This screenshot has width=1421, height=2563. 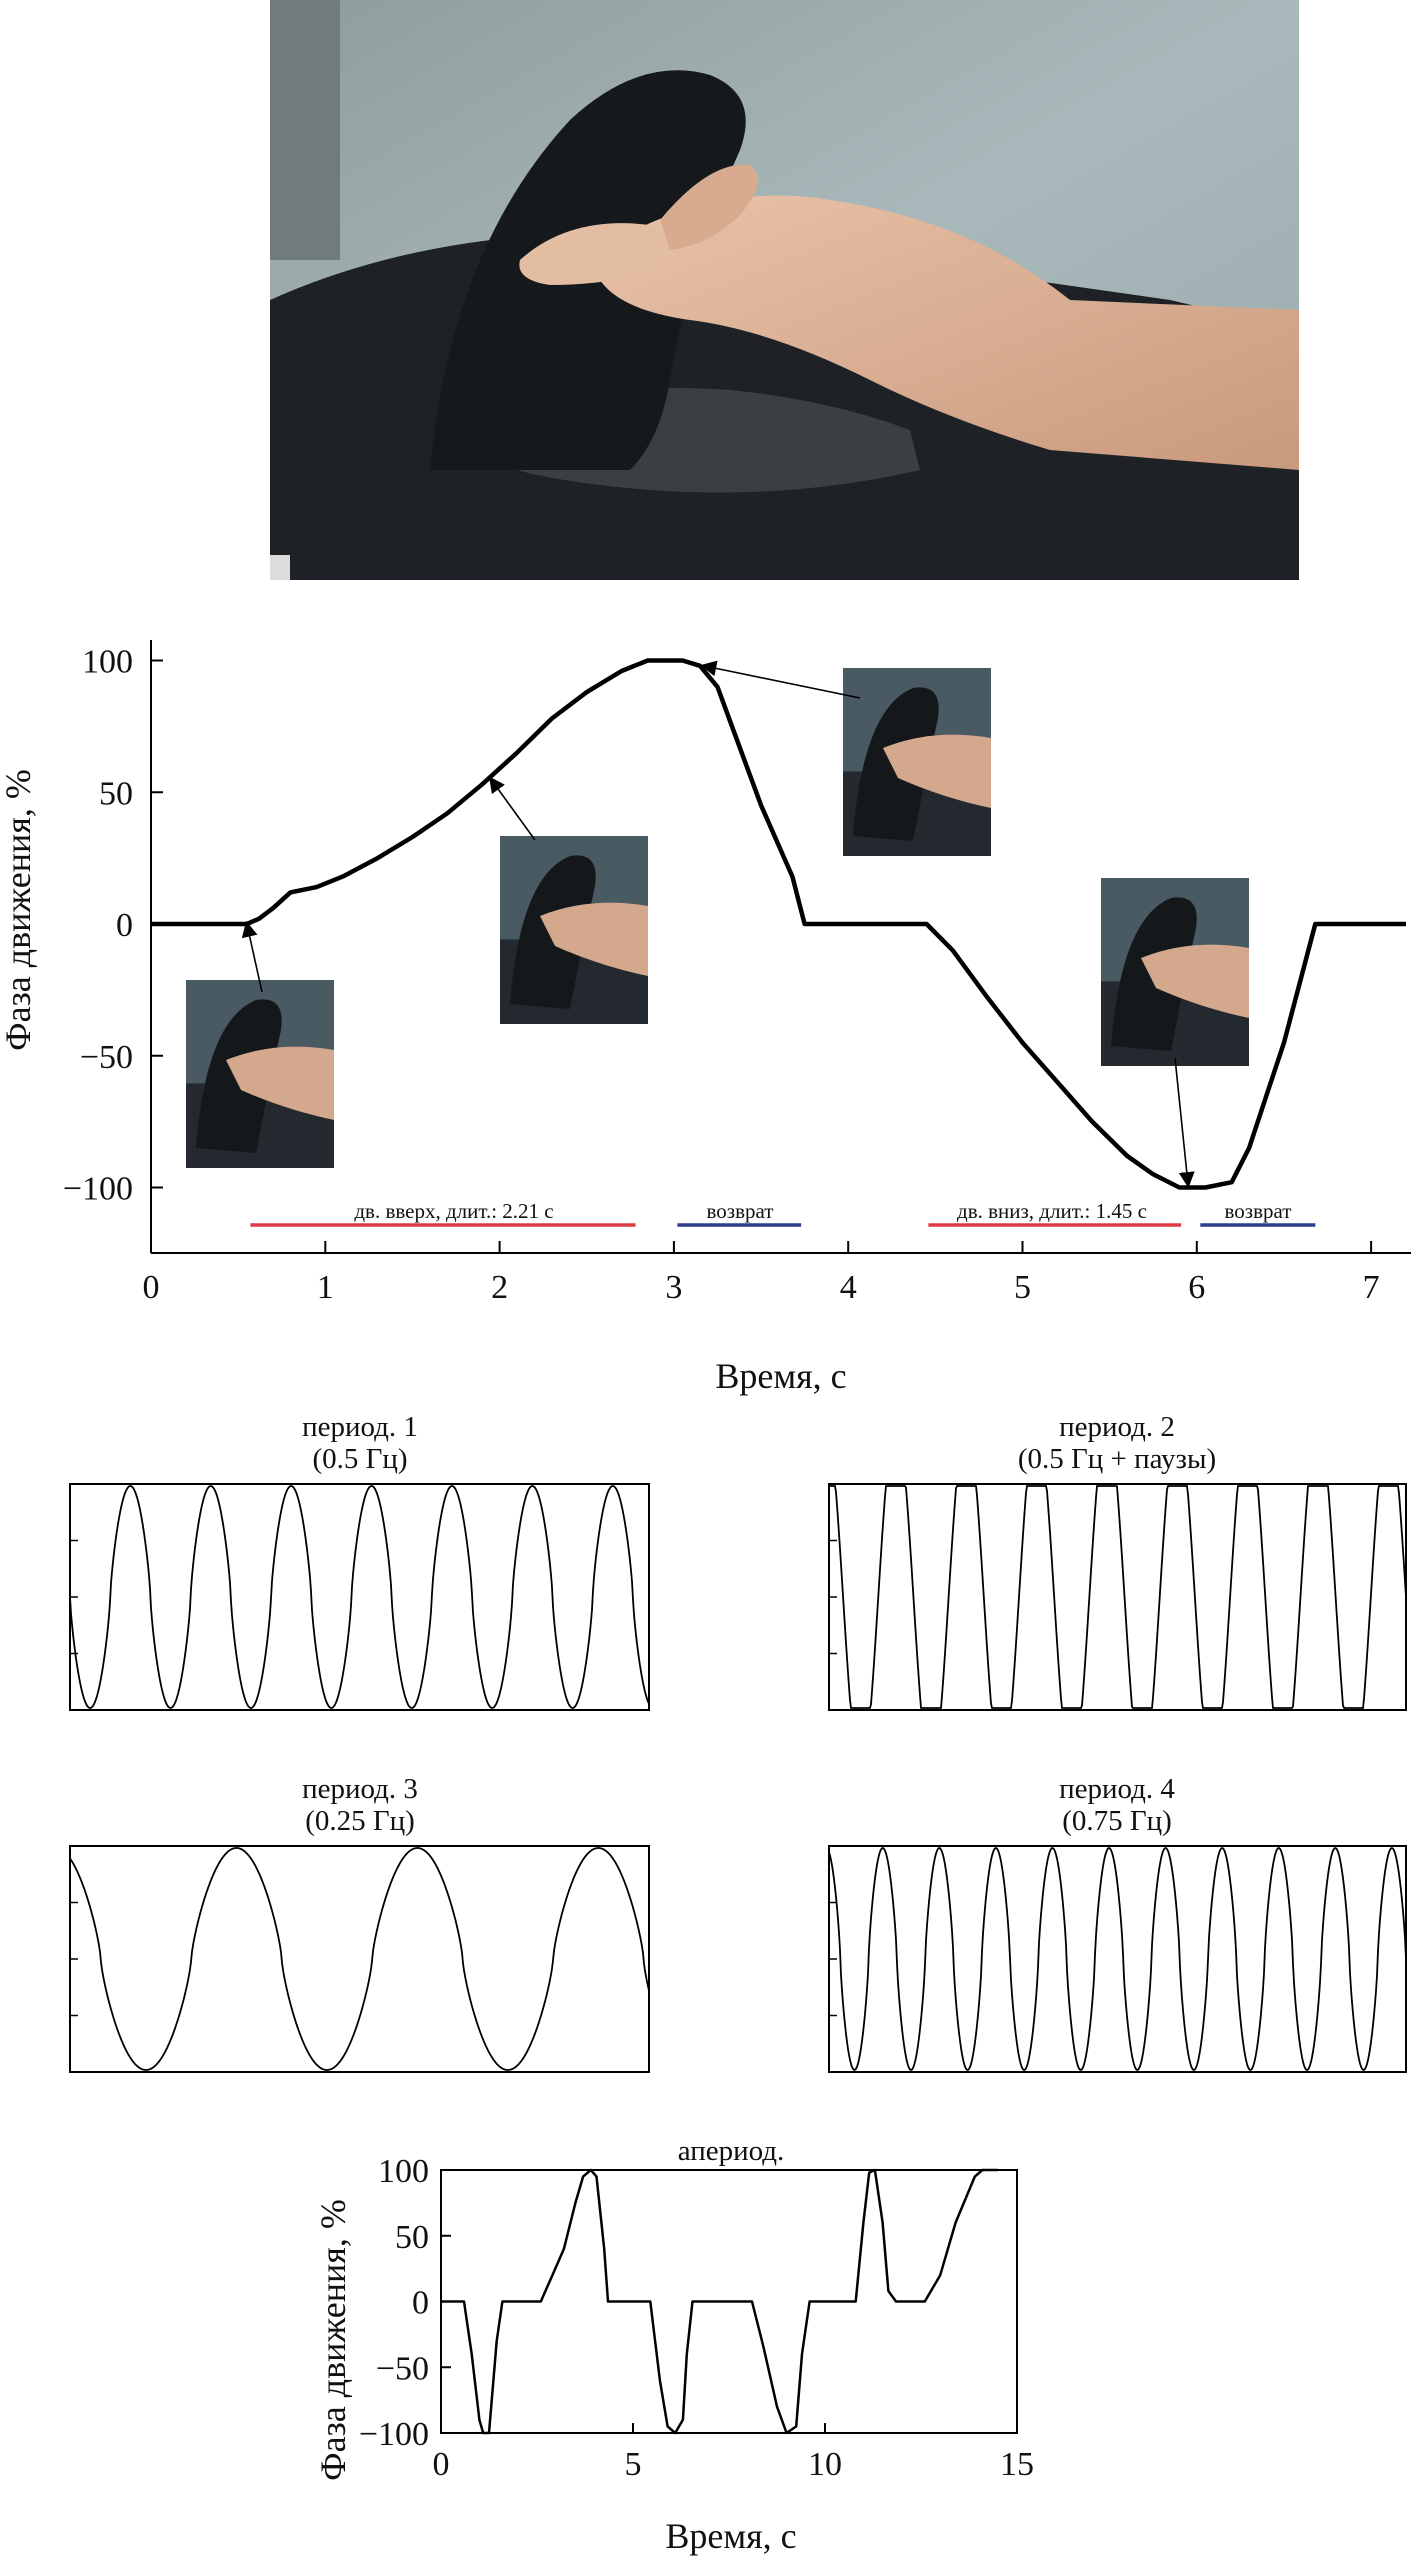 I want to click on panel1-plot, so click(x=359, y=1597).